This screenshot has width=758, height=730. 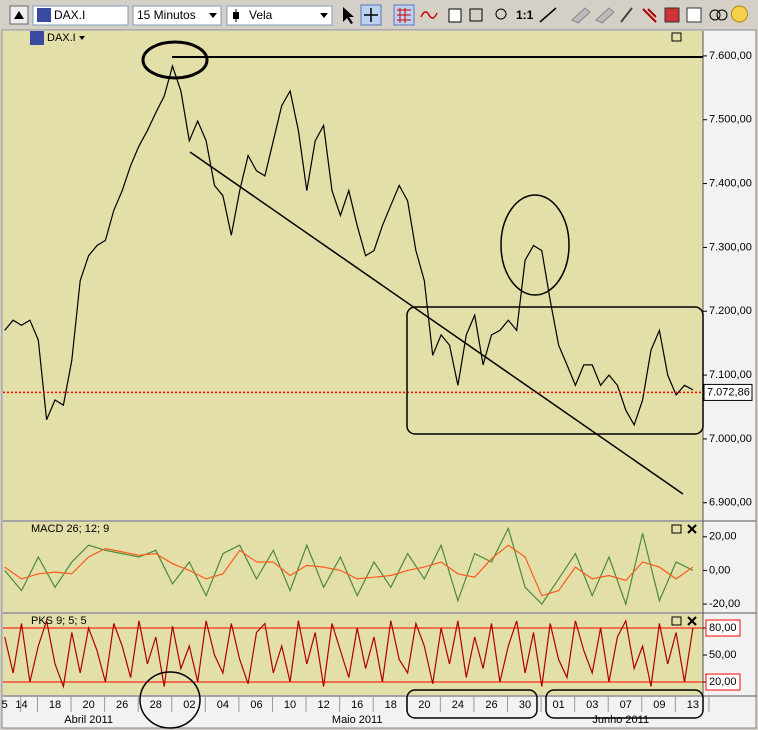 I want to click on macd-panel, so click(x=353, y=567).